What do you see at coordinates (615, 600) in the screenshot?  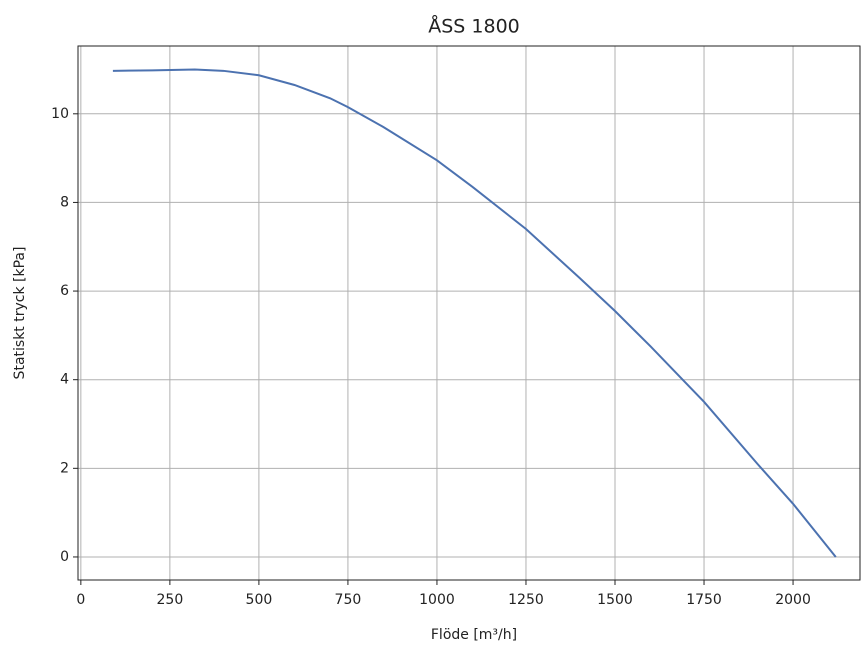 I see `x-tick-label: 1500` at bounding box center [615, 600].